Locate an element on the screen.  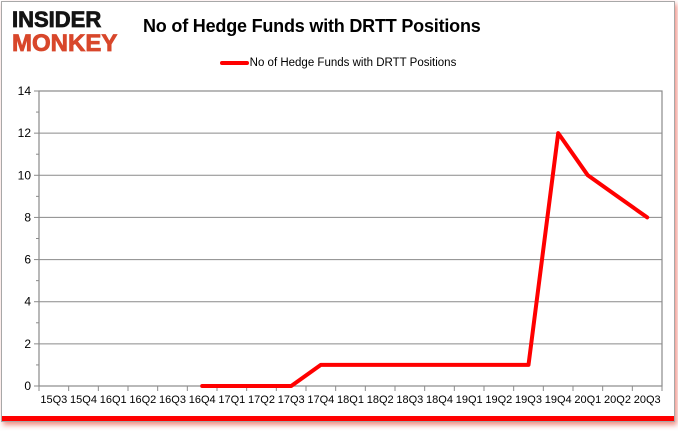
x-tick-label: 20Q1 is located at coordinates (587, 400).